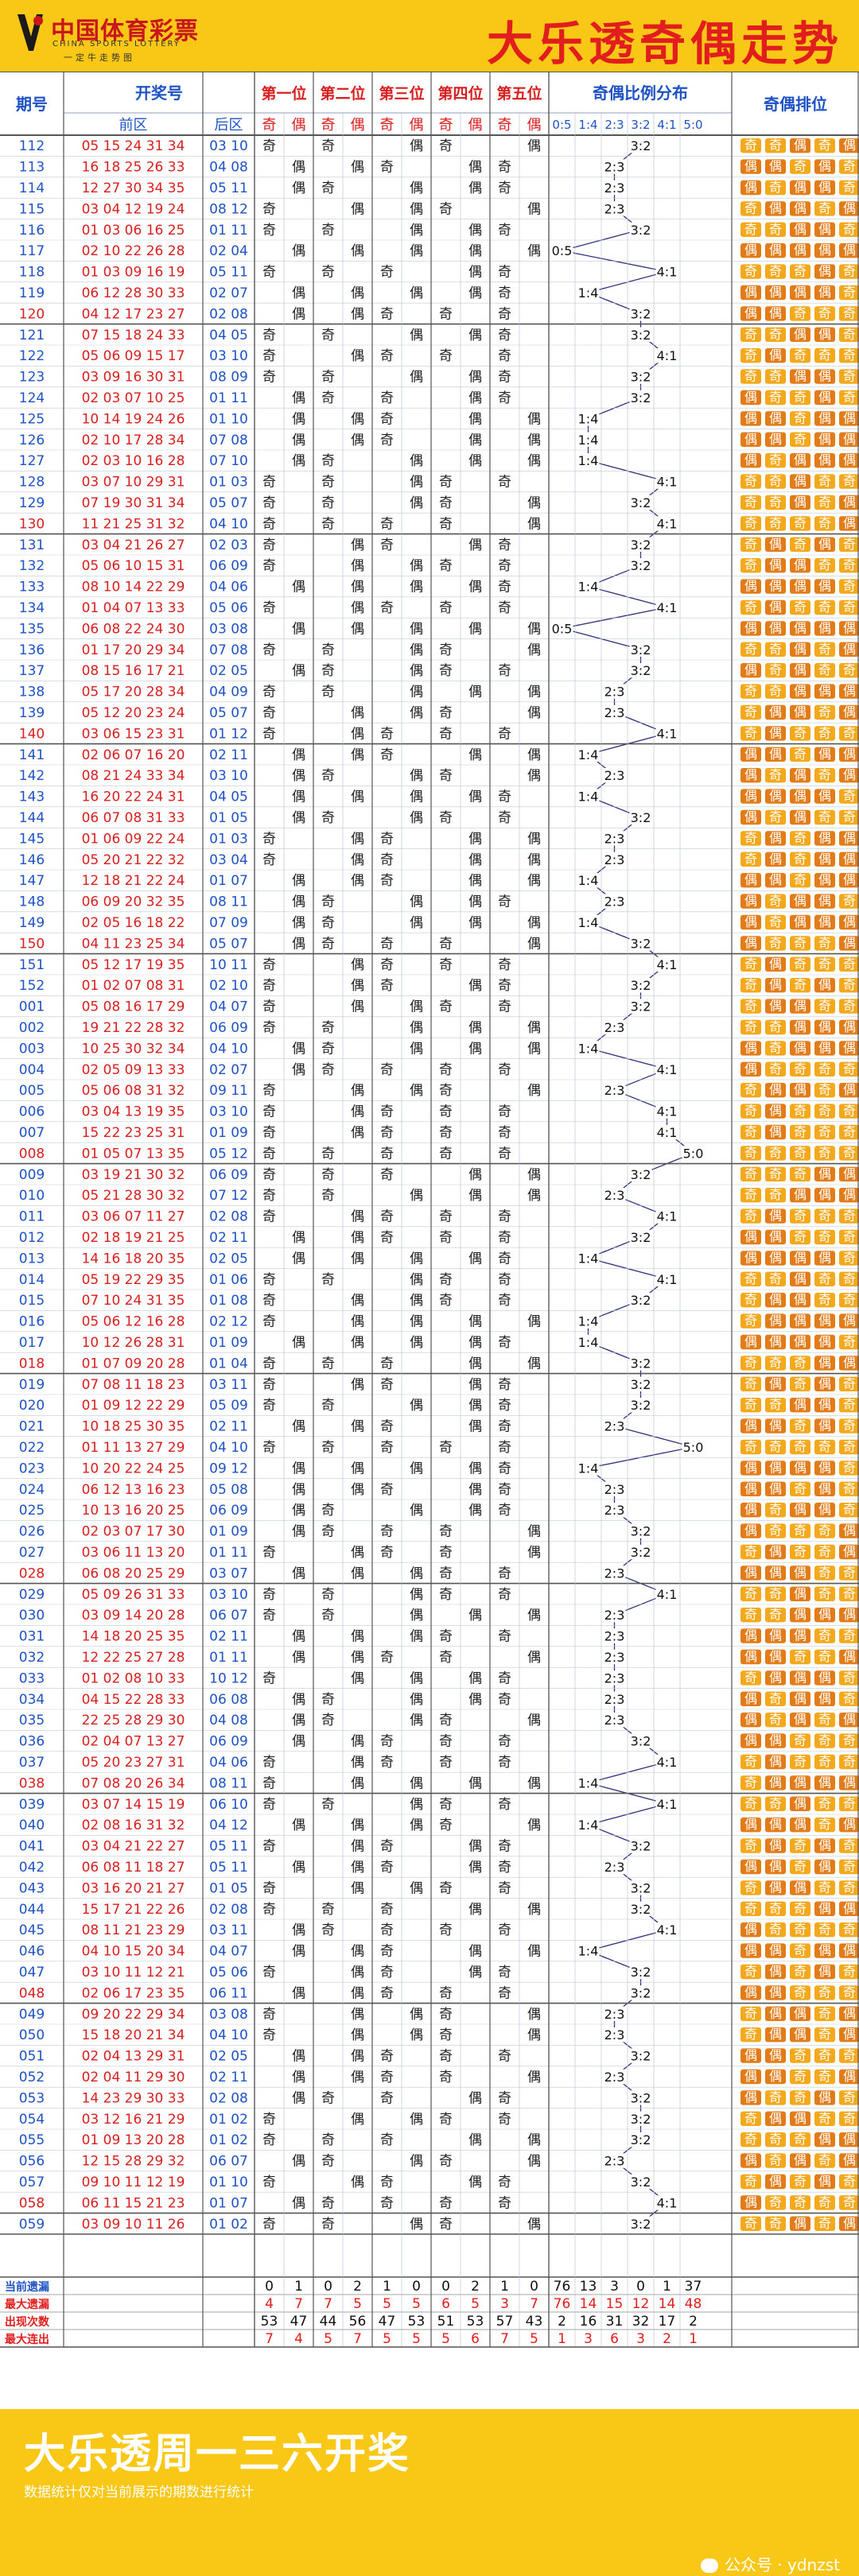 This screenshot has height=2576, width=859. I want to click on row-period: 148, so click(32, 902).